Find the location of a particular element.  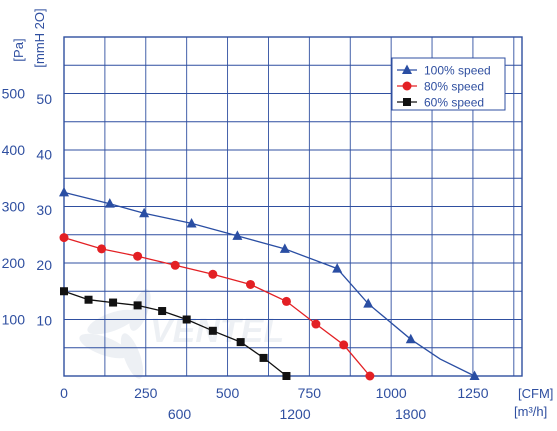

y-unit-mmh2o: [mmH 2O] is located at coordinates (39, 37).